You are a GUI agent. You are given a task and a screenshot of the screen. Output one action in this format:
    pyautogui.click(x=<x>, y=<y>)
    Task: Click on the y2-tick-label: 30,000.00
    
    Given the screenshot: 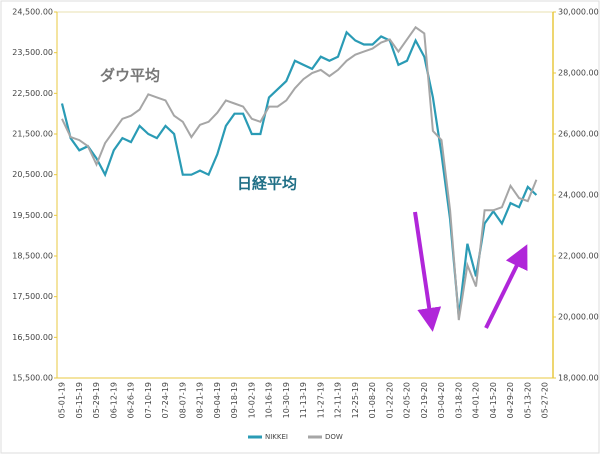 What is the action you would take?
    pyautogui.click(x=578, y=12)
    